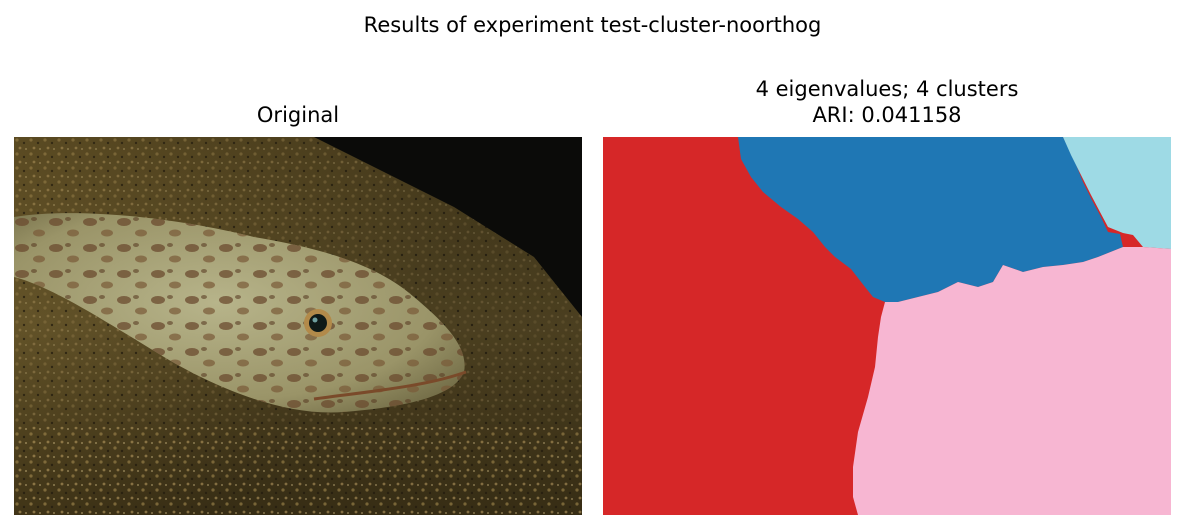  Describe the element at coordinates (298, 115) in the screenshot. I see `original-panel-title: Original` at that location.